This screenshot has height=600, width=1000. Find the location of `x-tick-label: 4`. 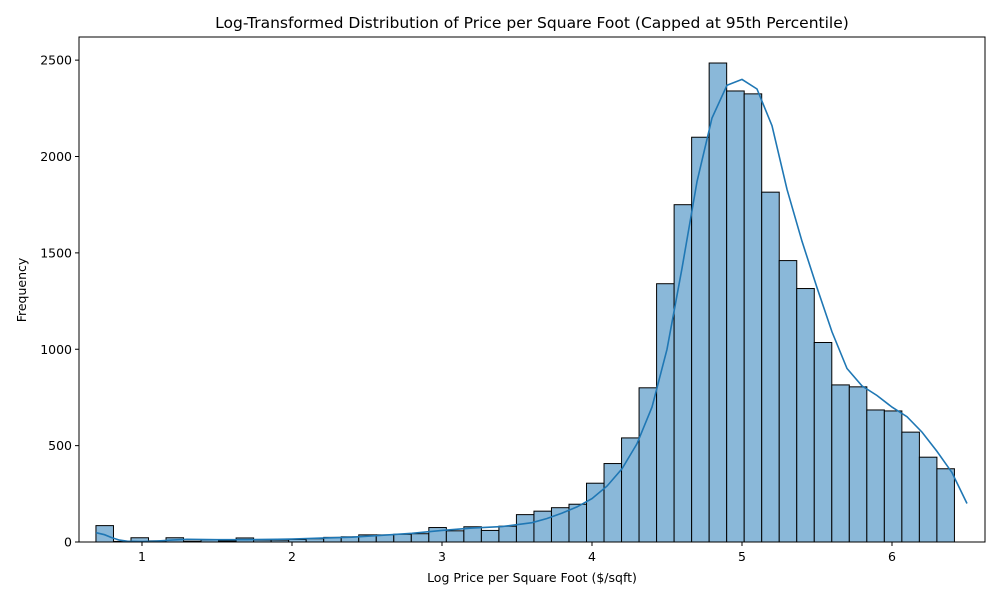

x-tick-label: 4 is located at coordinates (592, 556).